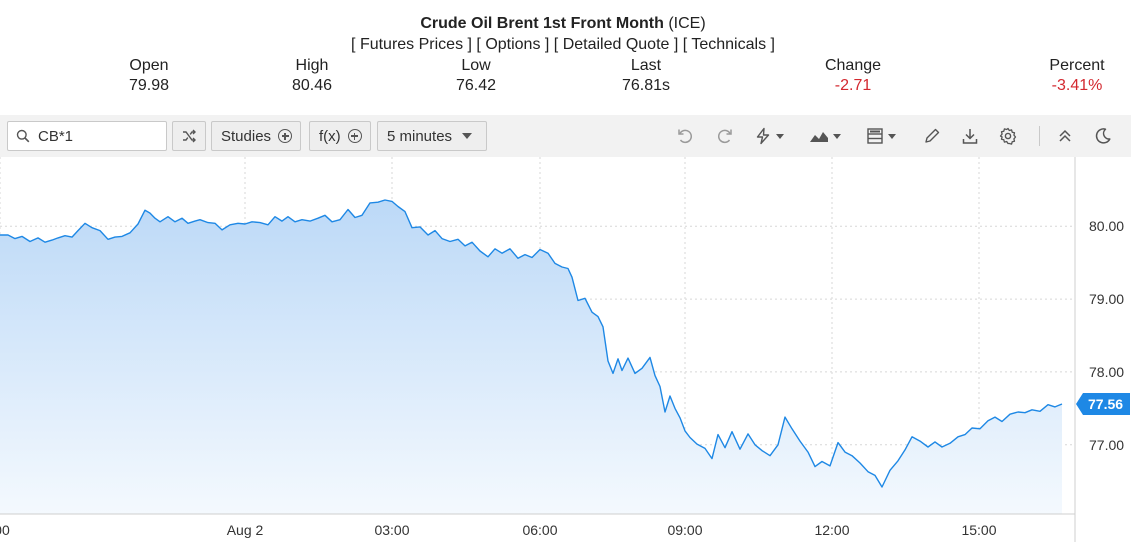  I want to click on instrument-title: Crude Oil Brent 1st Front Month (ICE), so click(563, 24).